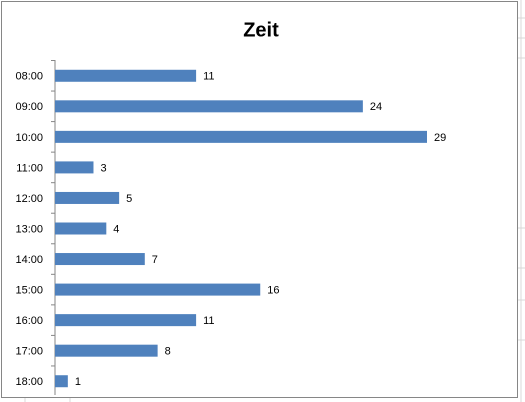  Describe the element at coordinates (29, 260) in the screenshot. I see `y-tick-label: 14:00` at that location.